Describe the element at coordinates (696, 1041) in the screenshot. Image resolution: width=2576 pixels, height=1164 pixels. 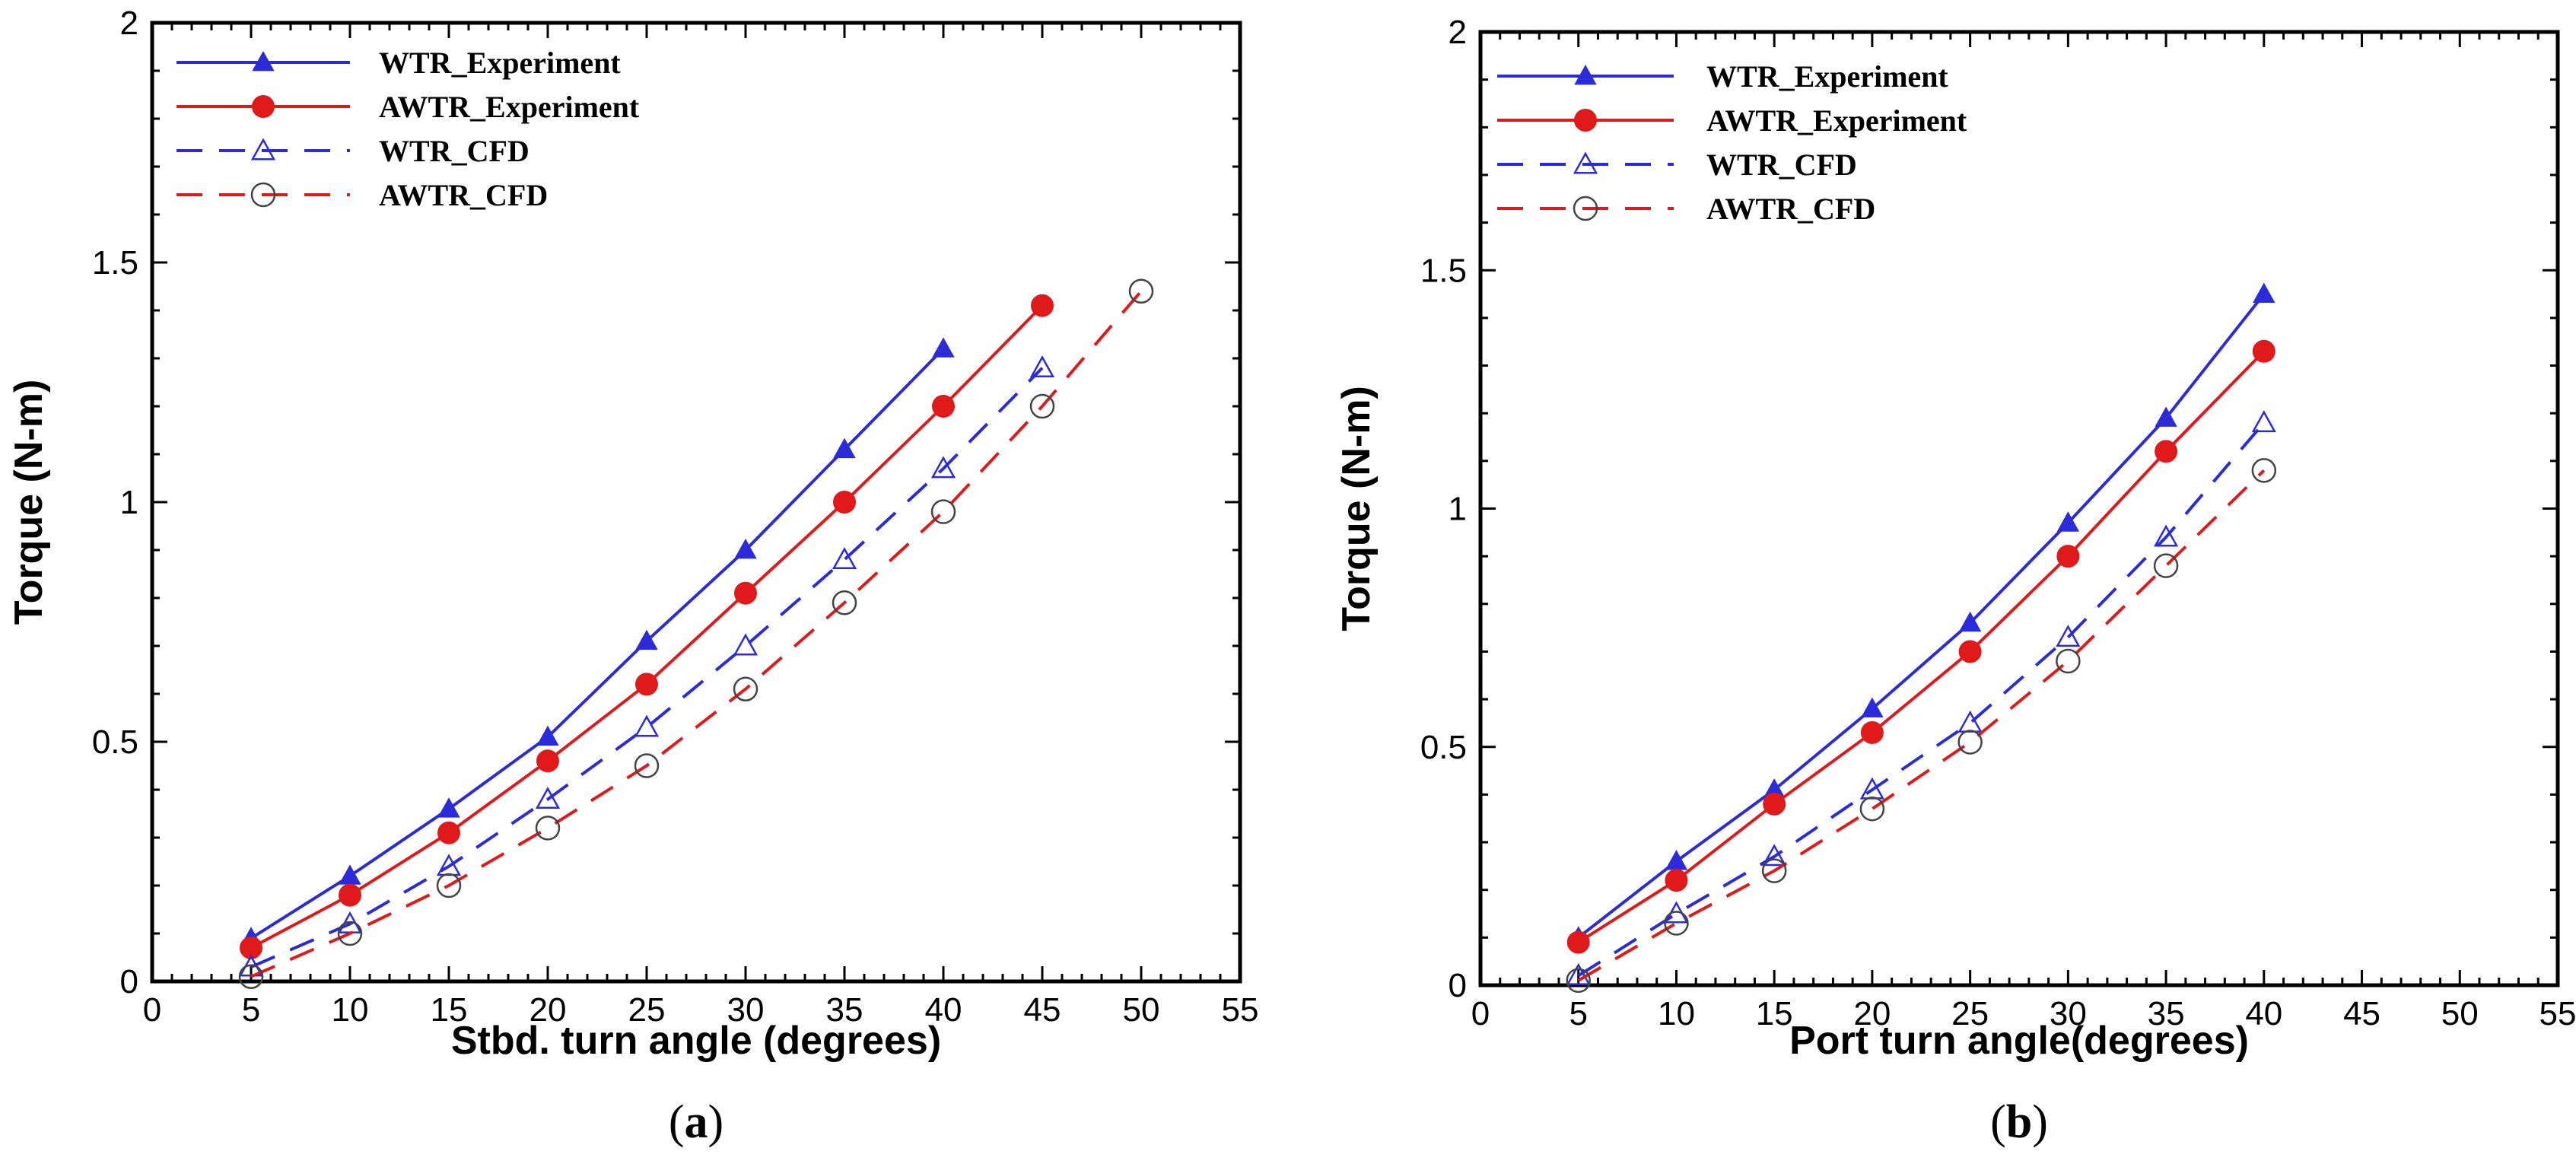
I see `x-axis-title: Stbd. turn angle (degrees)` at that location.